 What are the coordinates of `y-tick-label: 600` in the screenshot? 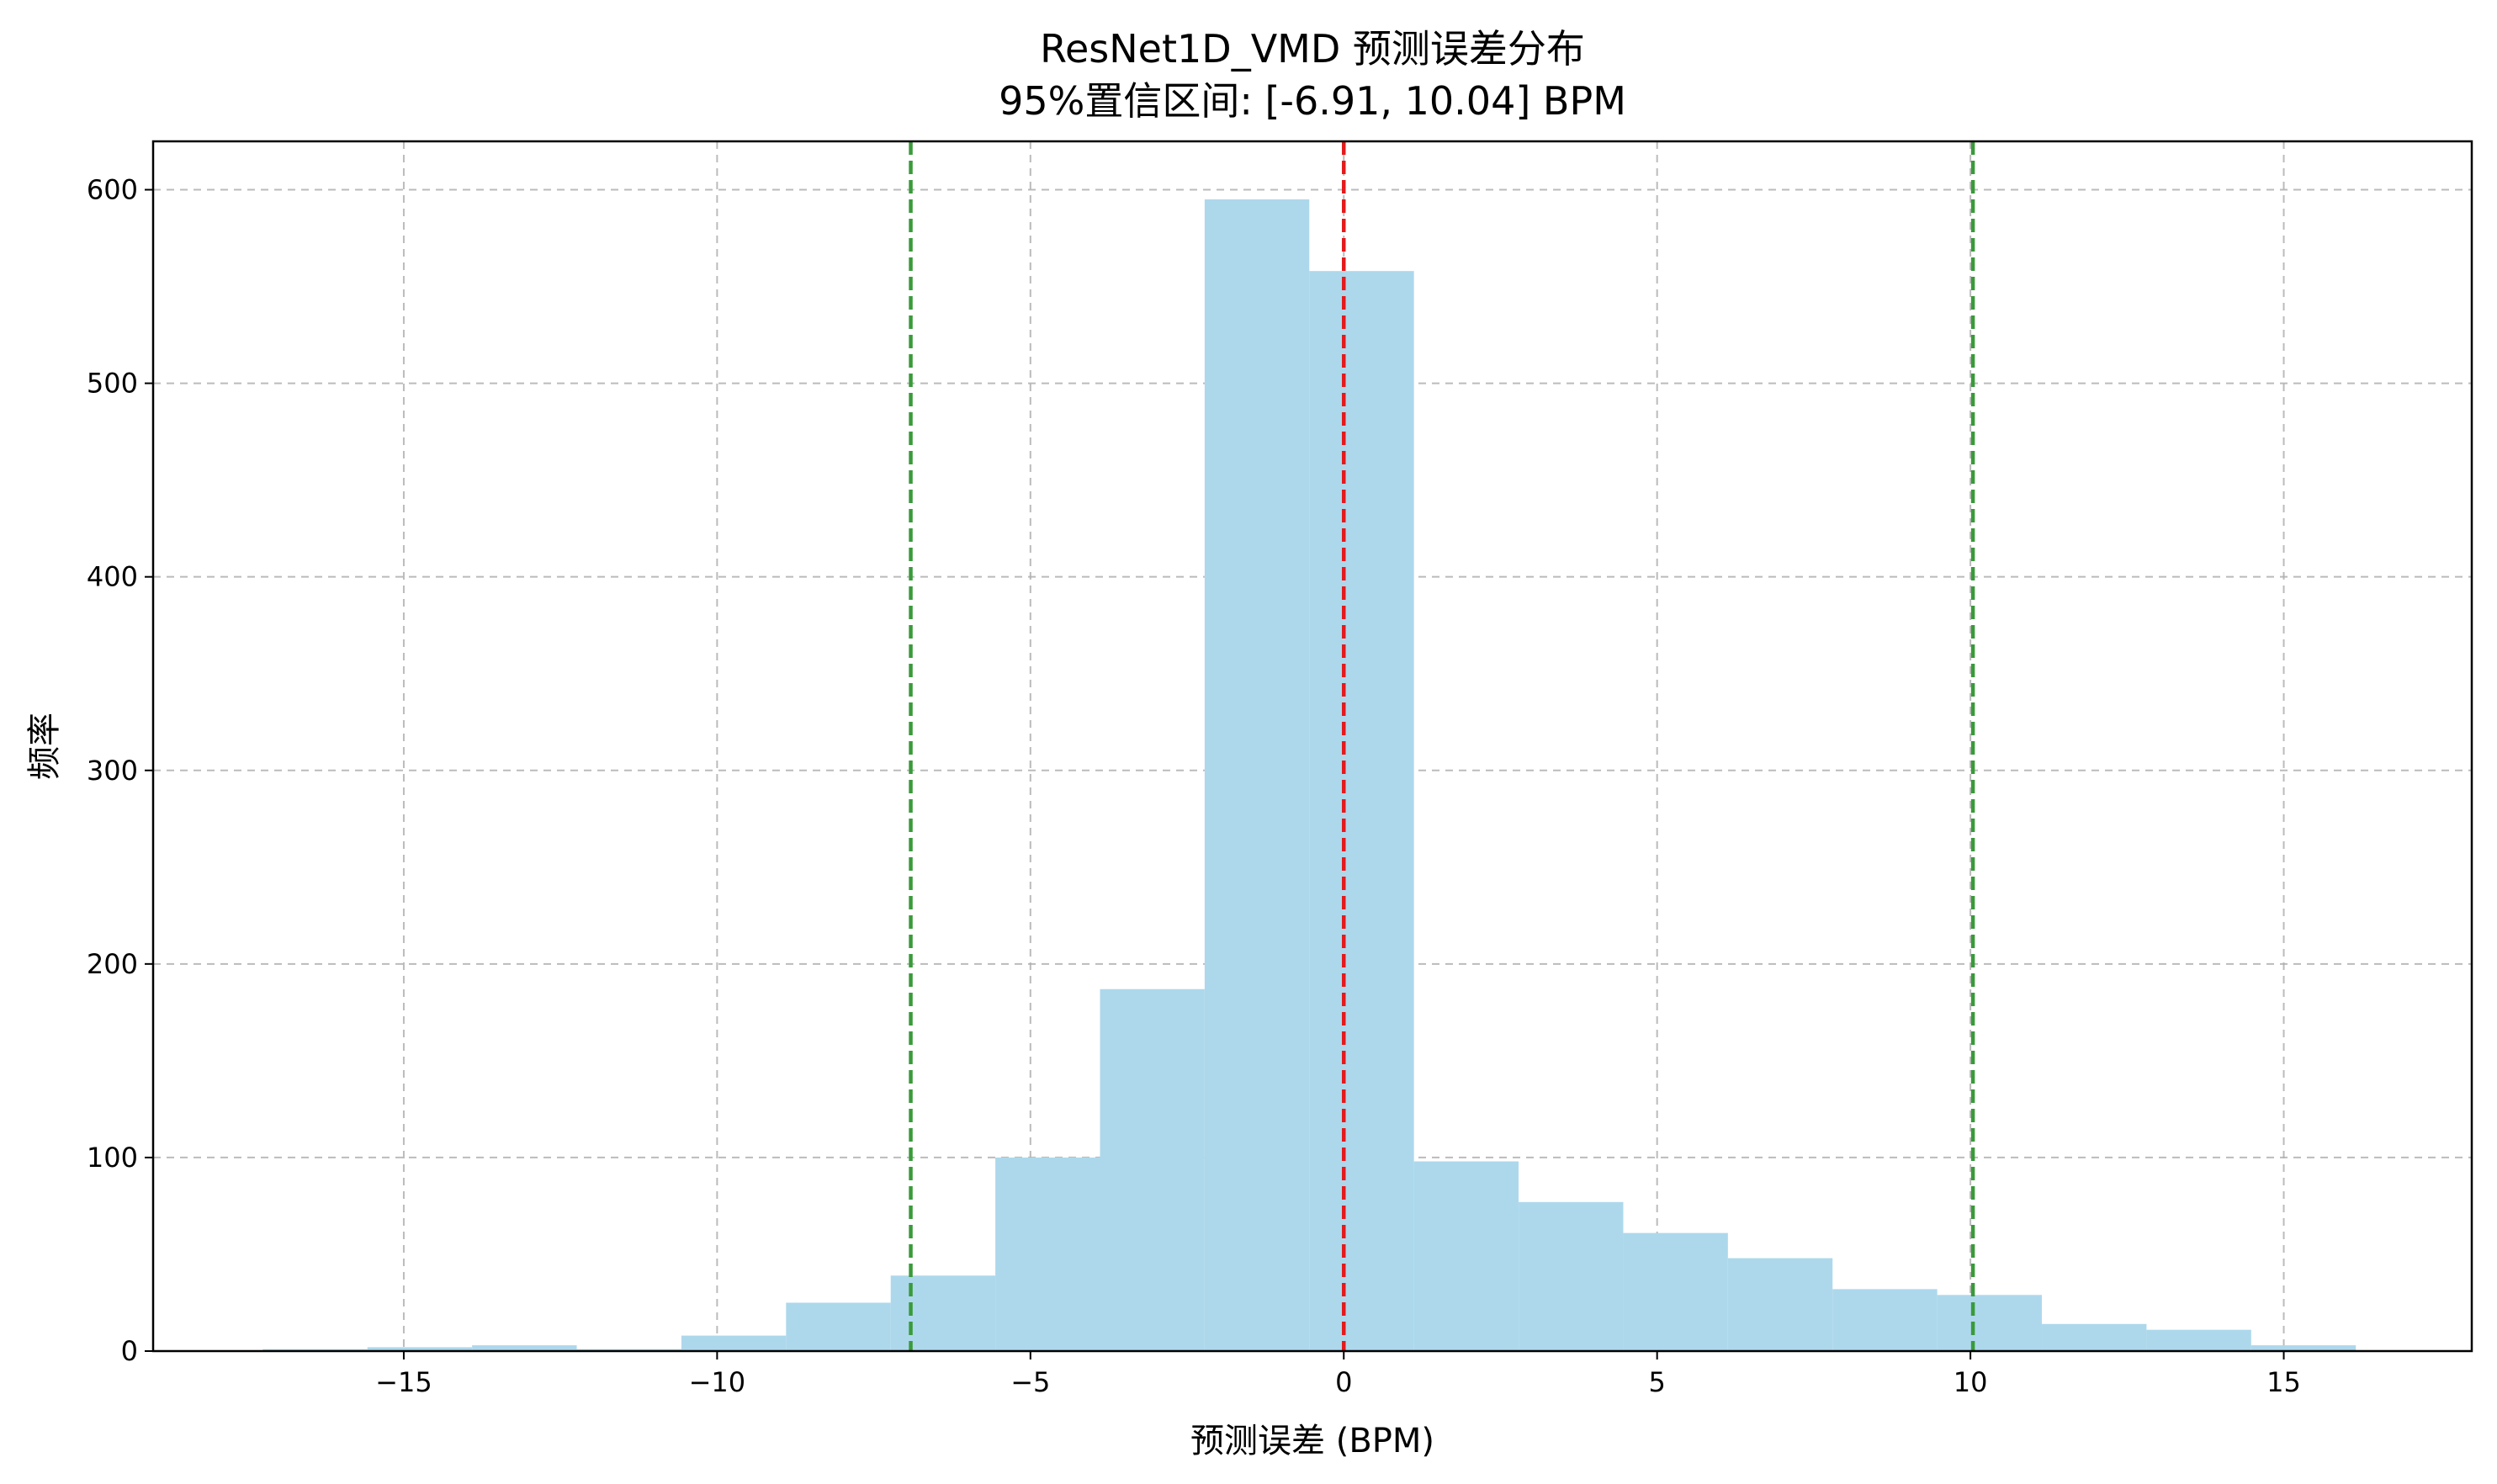 It's located at (113, 190).